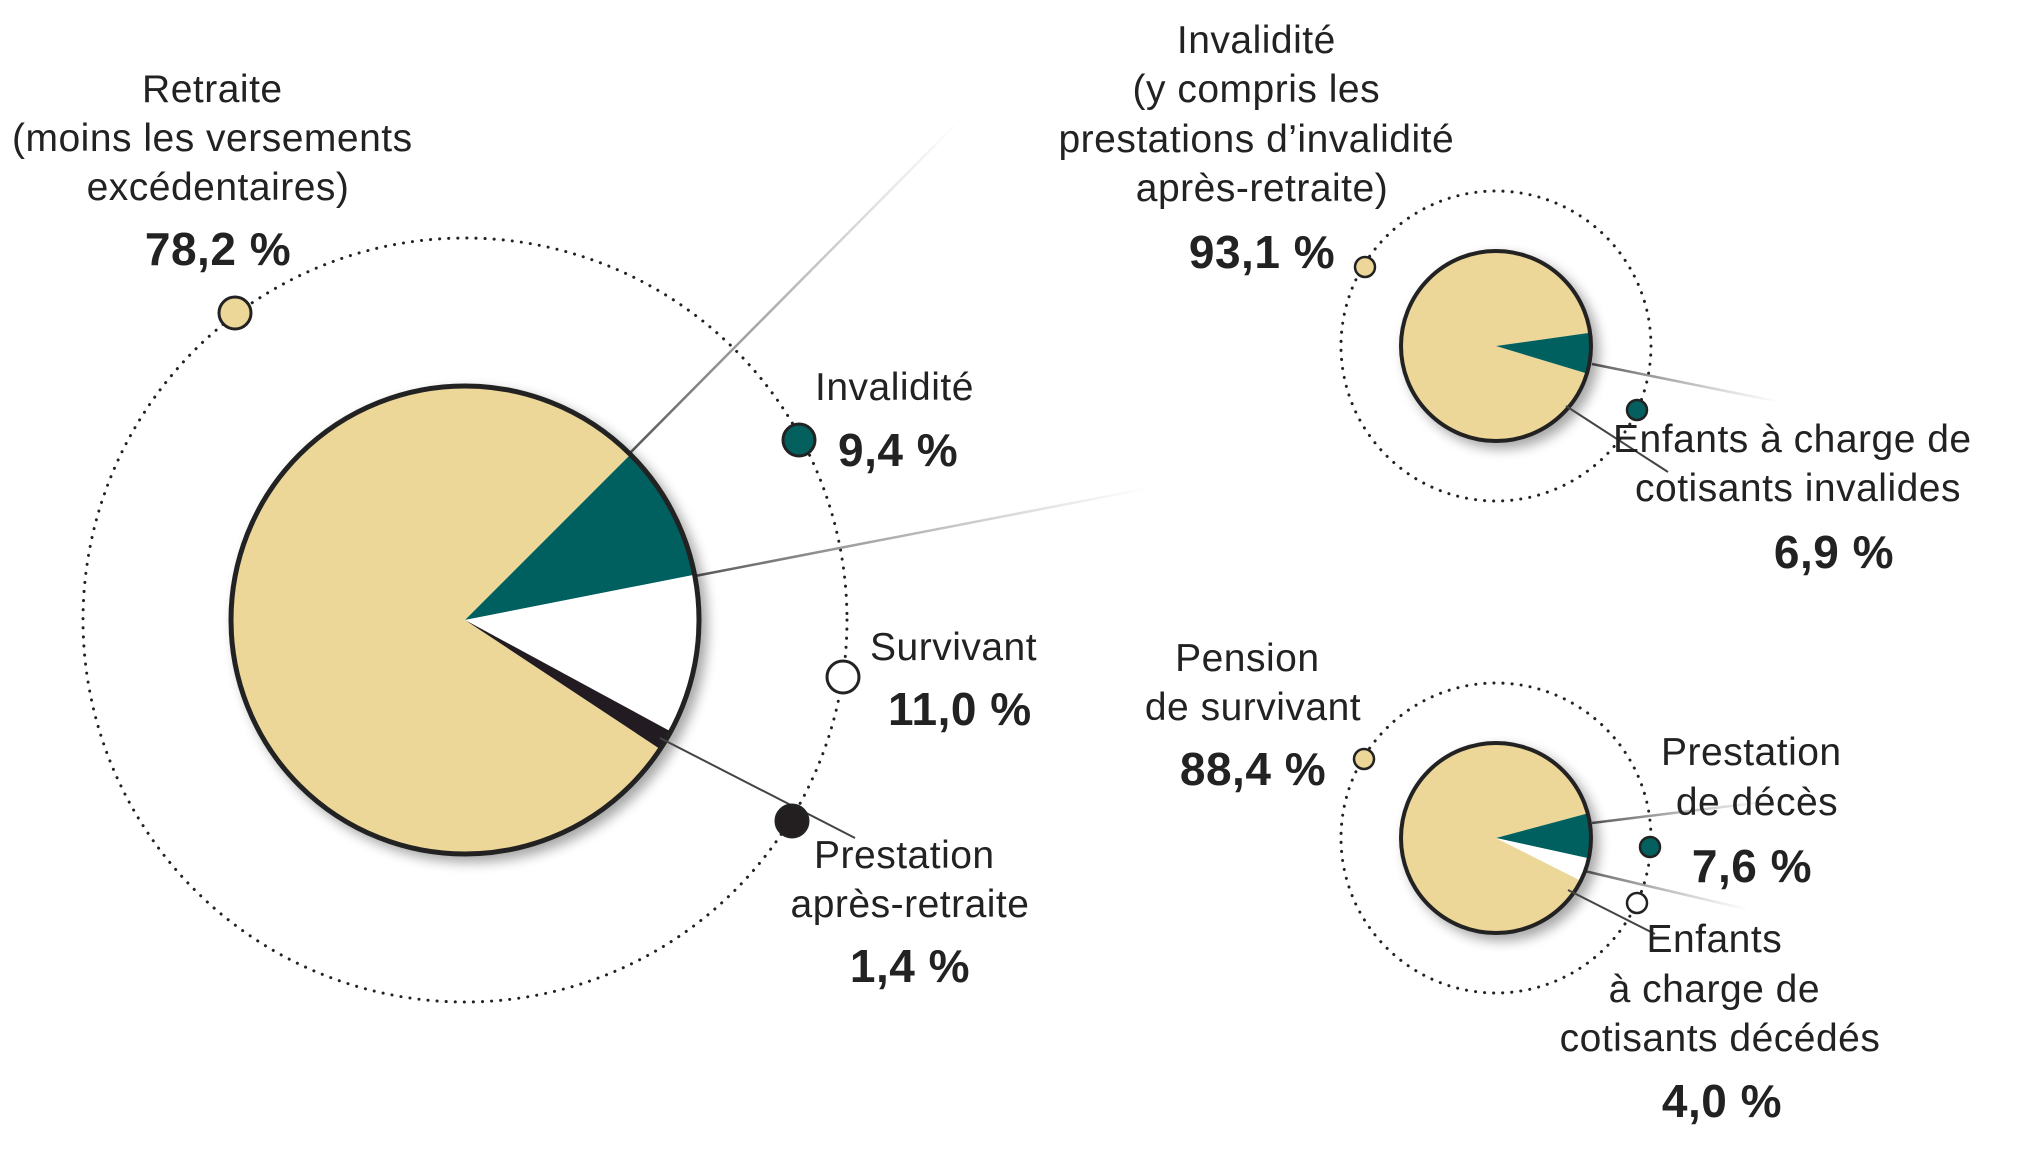 Image resolution: width=2023 pixels, height=1150 pixels. What do you see at coordinates (1542, 859) in the screenshot?
I see `pie-slice-enfants-decedes` at bounding box center [1542, 859].